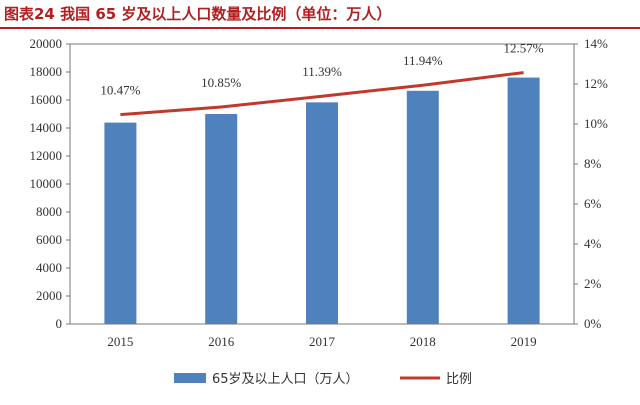 This screenshot has height=405, width=640. What do you see at coordinates (459, 379) in the screenshot?
I see `legend-label-line: 比例` at bounding box center [459, 379].